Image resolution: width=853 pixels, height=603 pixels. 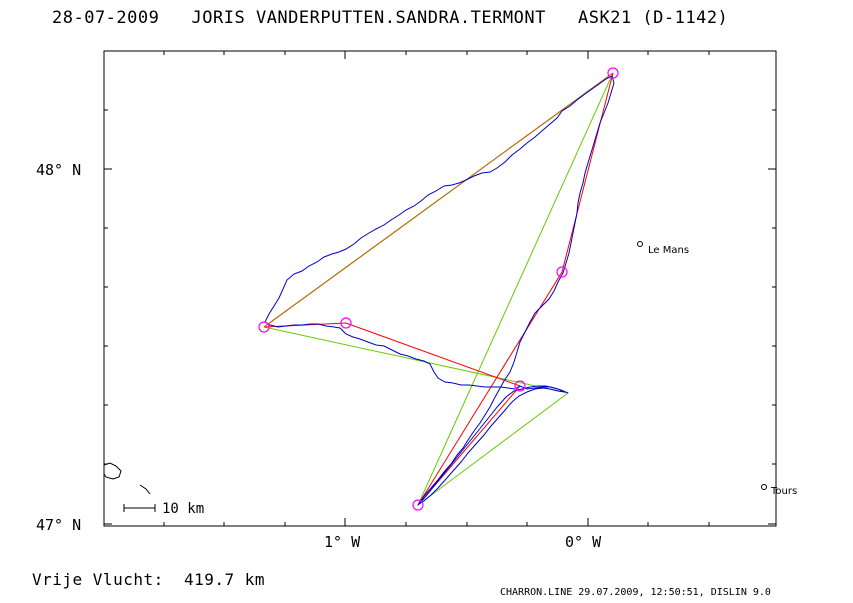 I want to click on tours-label: Tours, so click(x=783, y=491).